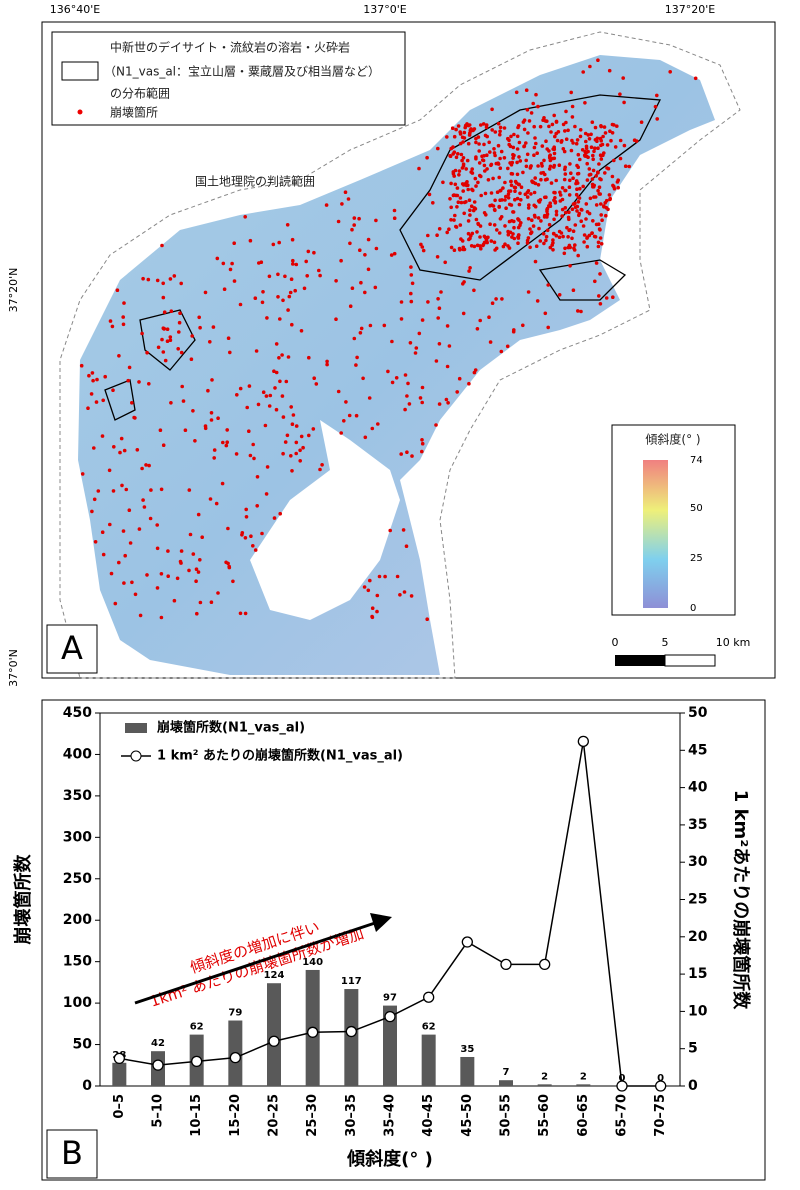 This screenshot has height=1190, width=800. I want to click on bar-value-label: 42, so click(158, 1043).